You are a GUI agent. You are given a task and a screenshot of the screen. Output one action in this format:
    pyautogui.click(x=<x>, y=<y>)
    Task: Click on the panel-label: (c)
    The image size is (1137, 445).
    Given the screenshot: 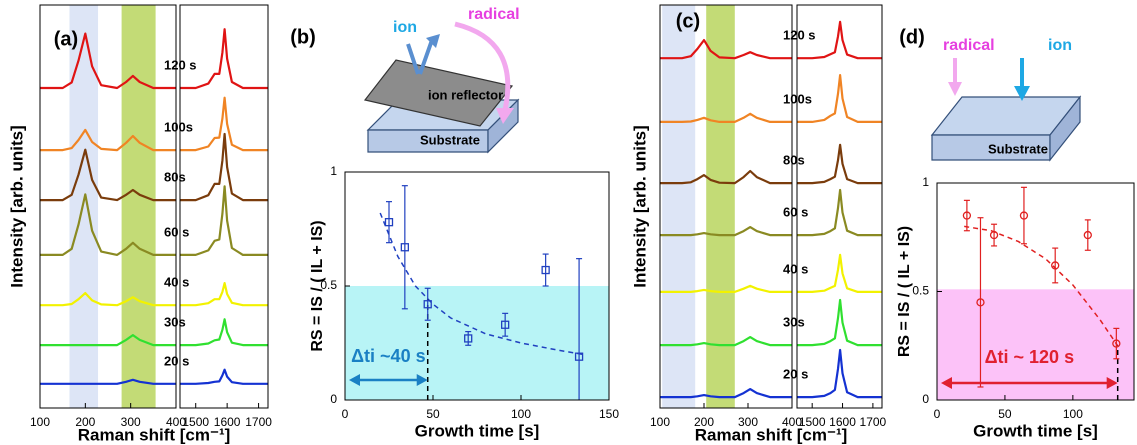 What is the action you would take?
    pyautogui.click(x=688, y=21)
    